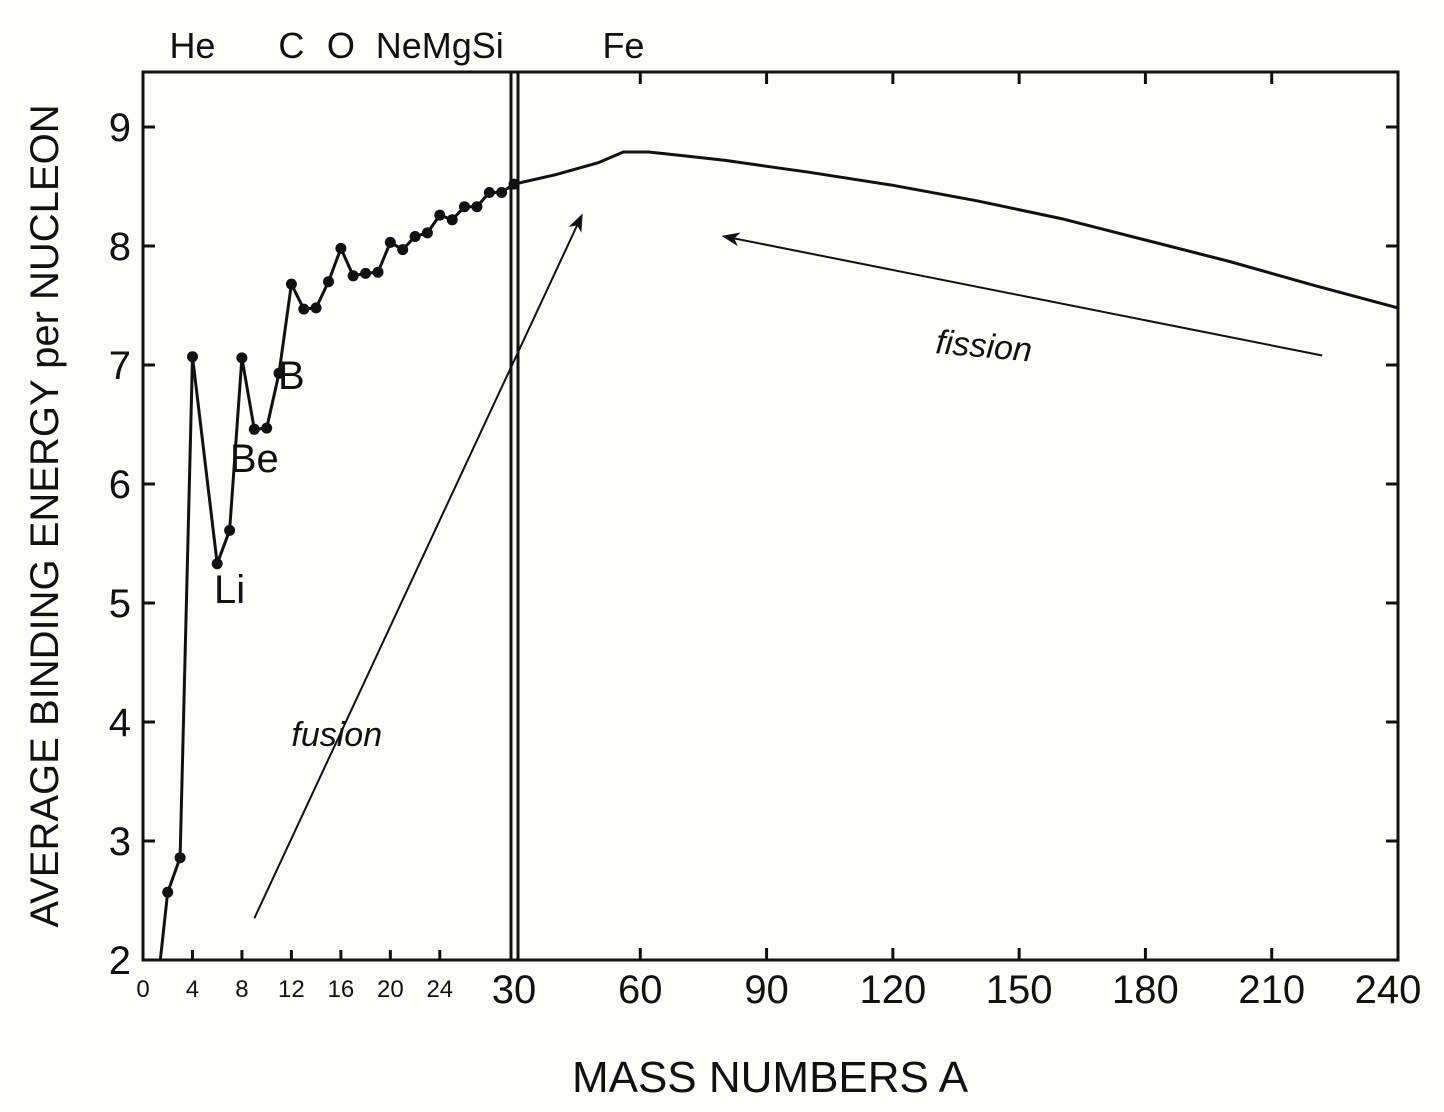 This screenshot has height=1112, width=1444. I want to click on fusion-arrow, so click(418, 566).